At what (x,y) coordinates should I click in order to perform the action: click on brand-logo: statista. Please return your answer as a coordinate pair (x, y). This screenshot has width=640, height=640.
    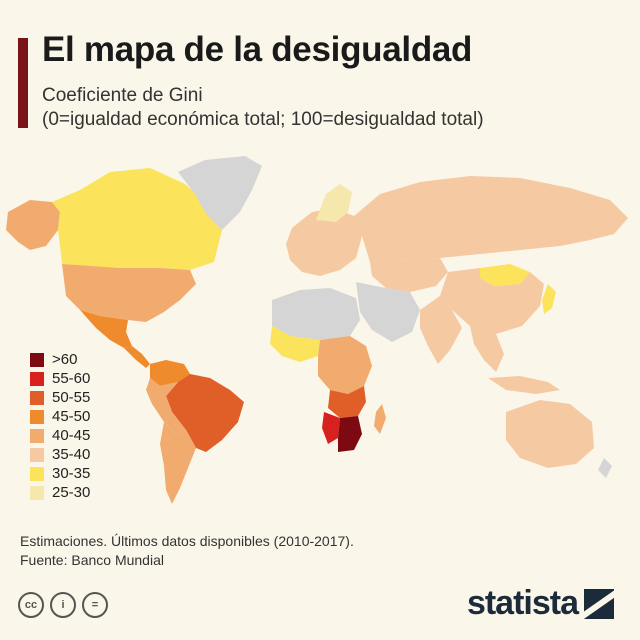
    Looking at the image, I should click on (540, 603).